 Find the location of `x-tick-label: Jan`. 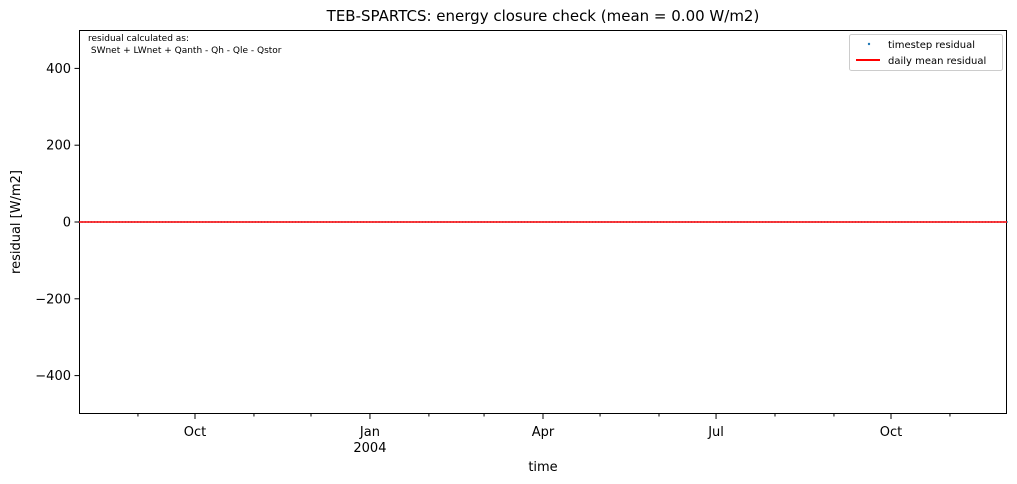

x-tick-label: Jan is located at coordinates (369, 432).